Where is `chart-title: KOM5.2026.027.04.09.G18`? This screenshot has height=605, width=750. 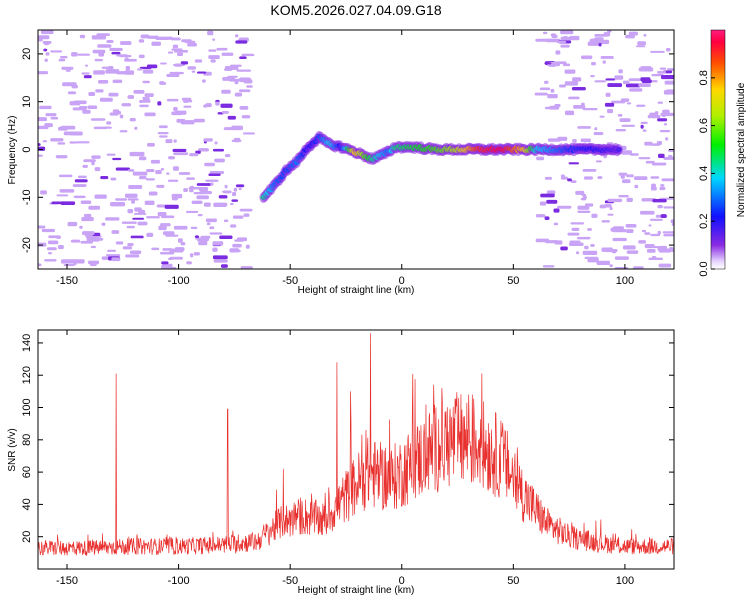
chart-title: KOM5.2026.027.04.09.G18 is located at coordinates (355, 10).